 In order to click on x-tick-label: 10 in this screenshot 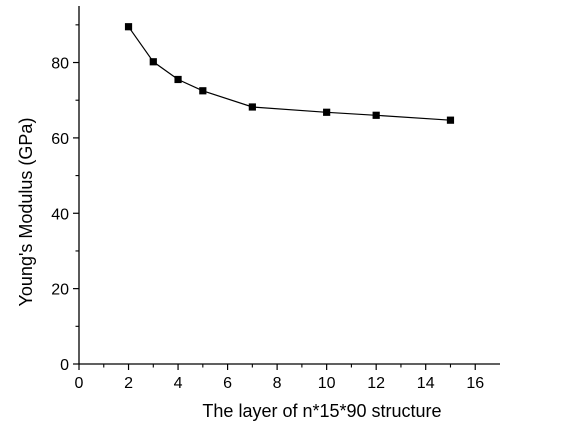, I will do `click(327, 383)`.